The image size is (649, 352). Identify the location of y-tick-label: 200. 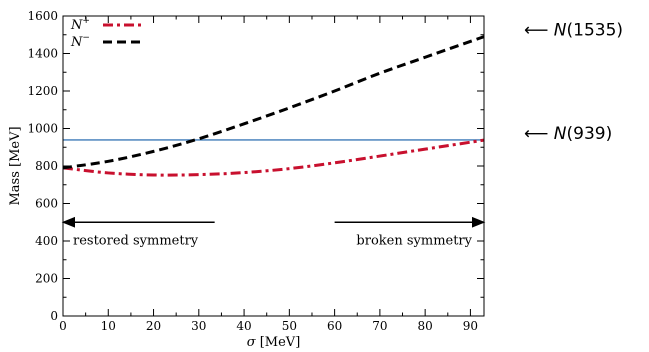
(46, 279).